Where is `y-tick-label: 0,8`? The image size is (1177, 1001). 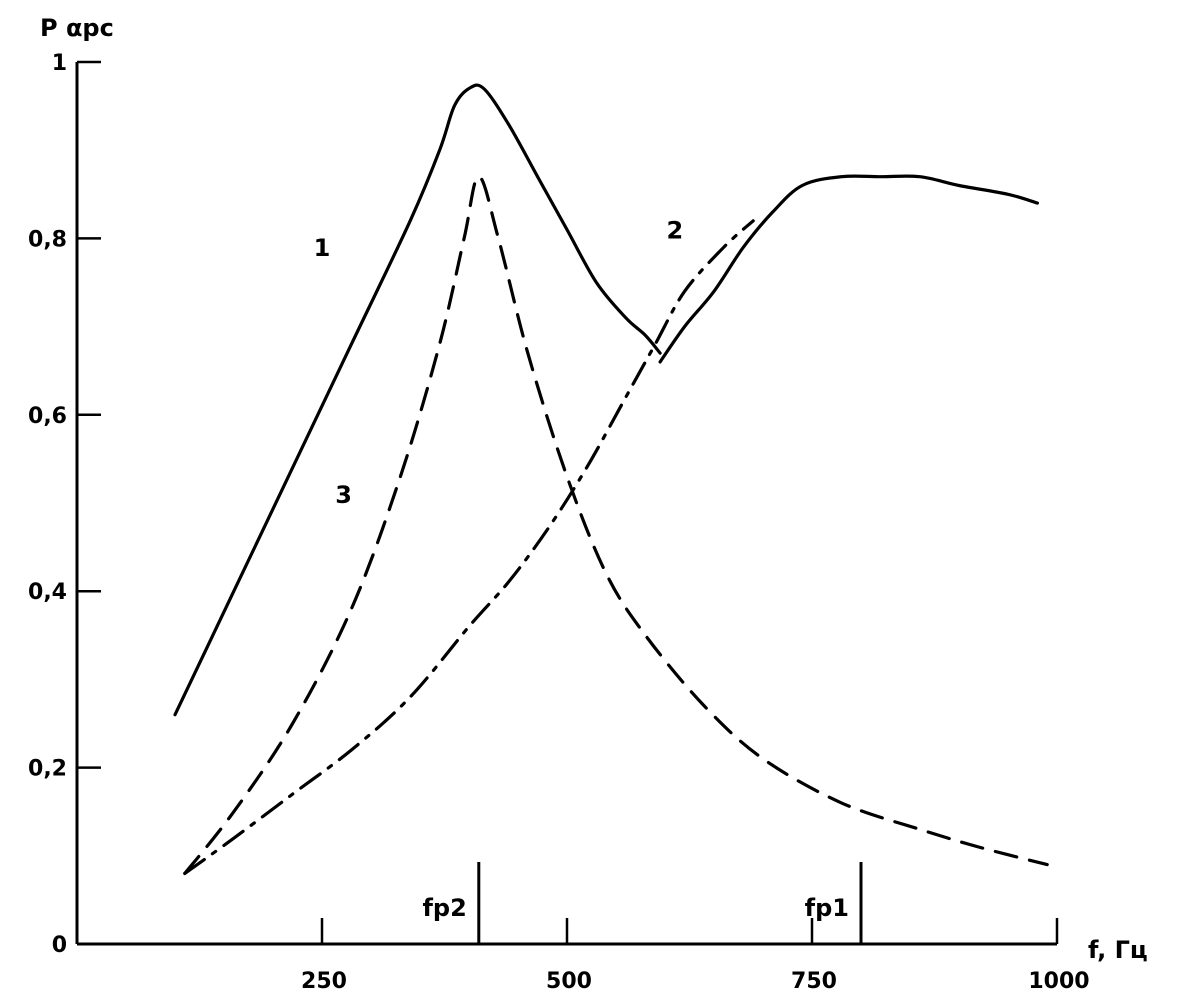 y-tick-label: 0,8 is located at coordinates (47, 239).